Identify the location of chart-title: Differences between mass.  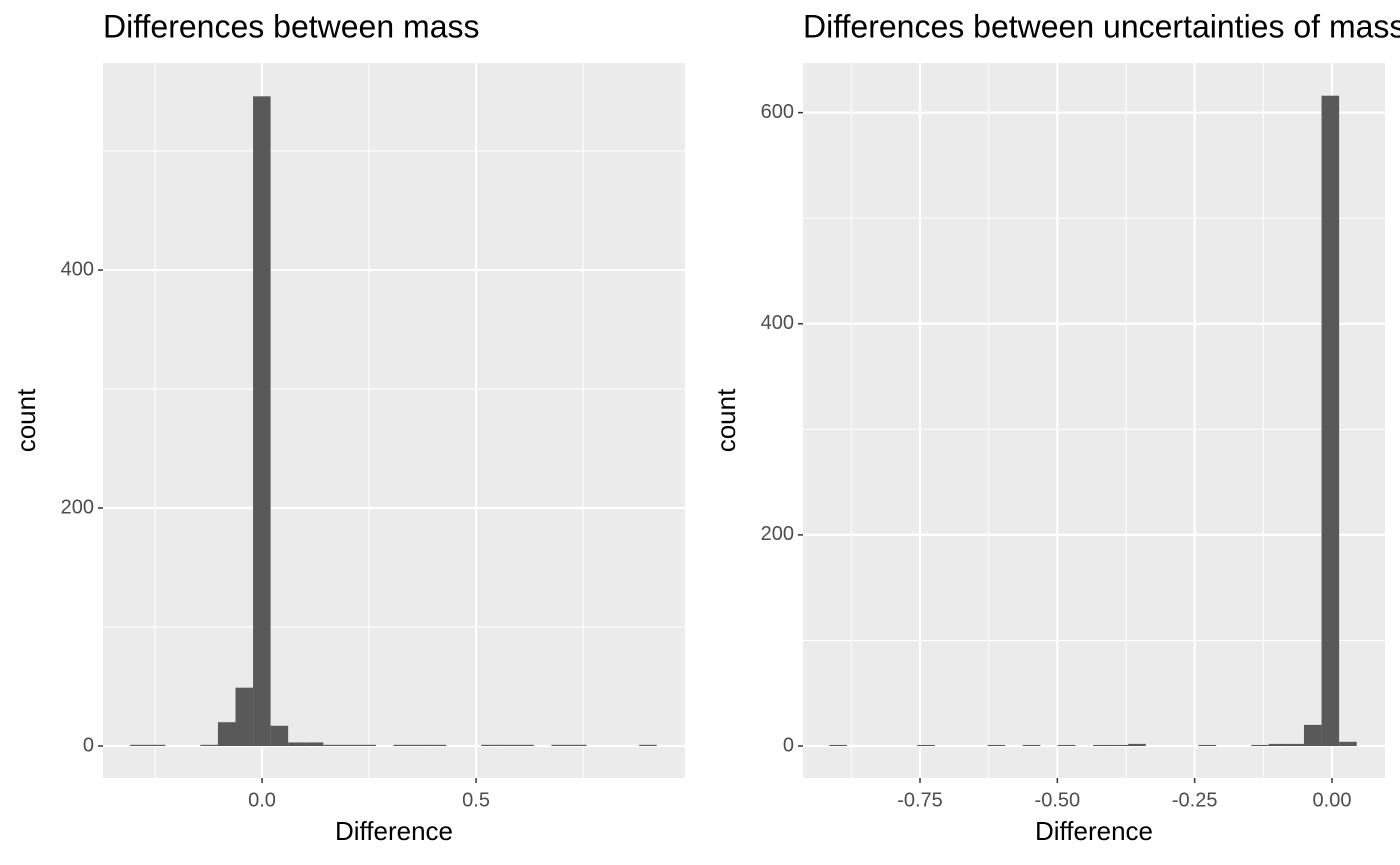
(291, 26).